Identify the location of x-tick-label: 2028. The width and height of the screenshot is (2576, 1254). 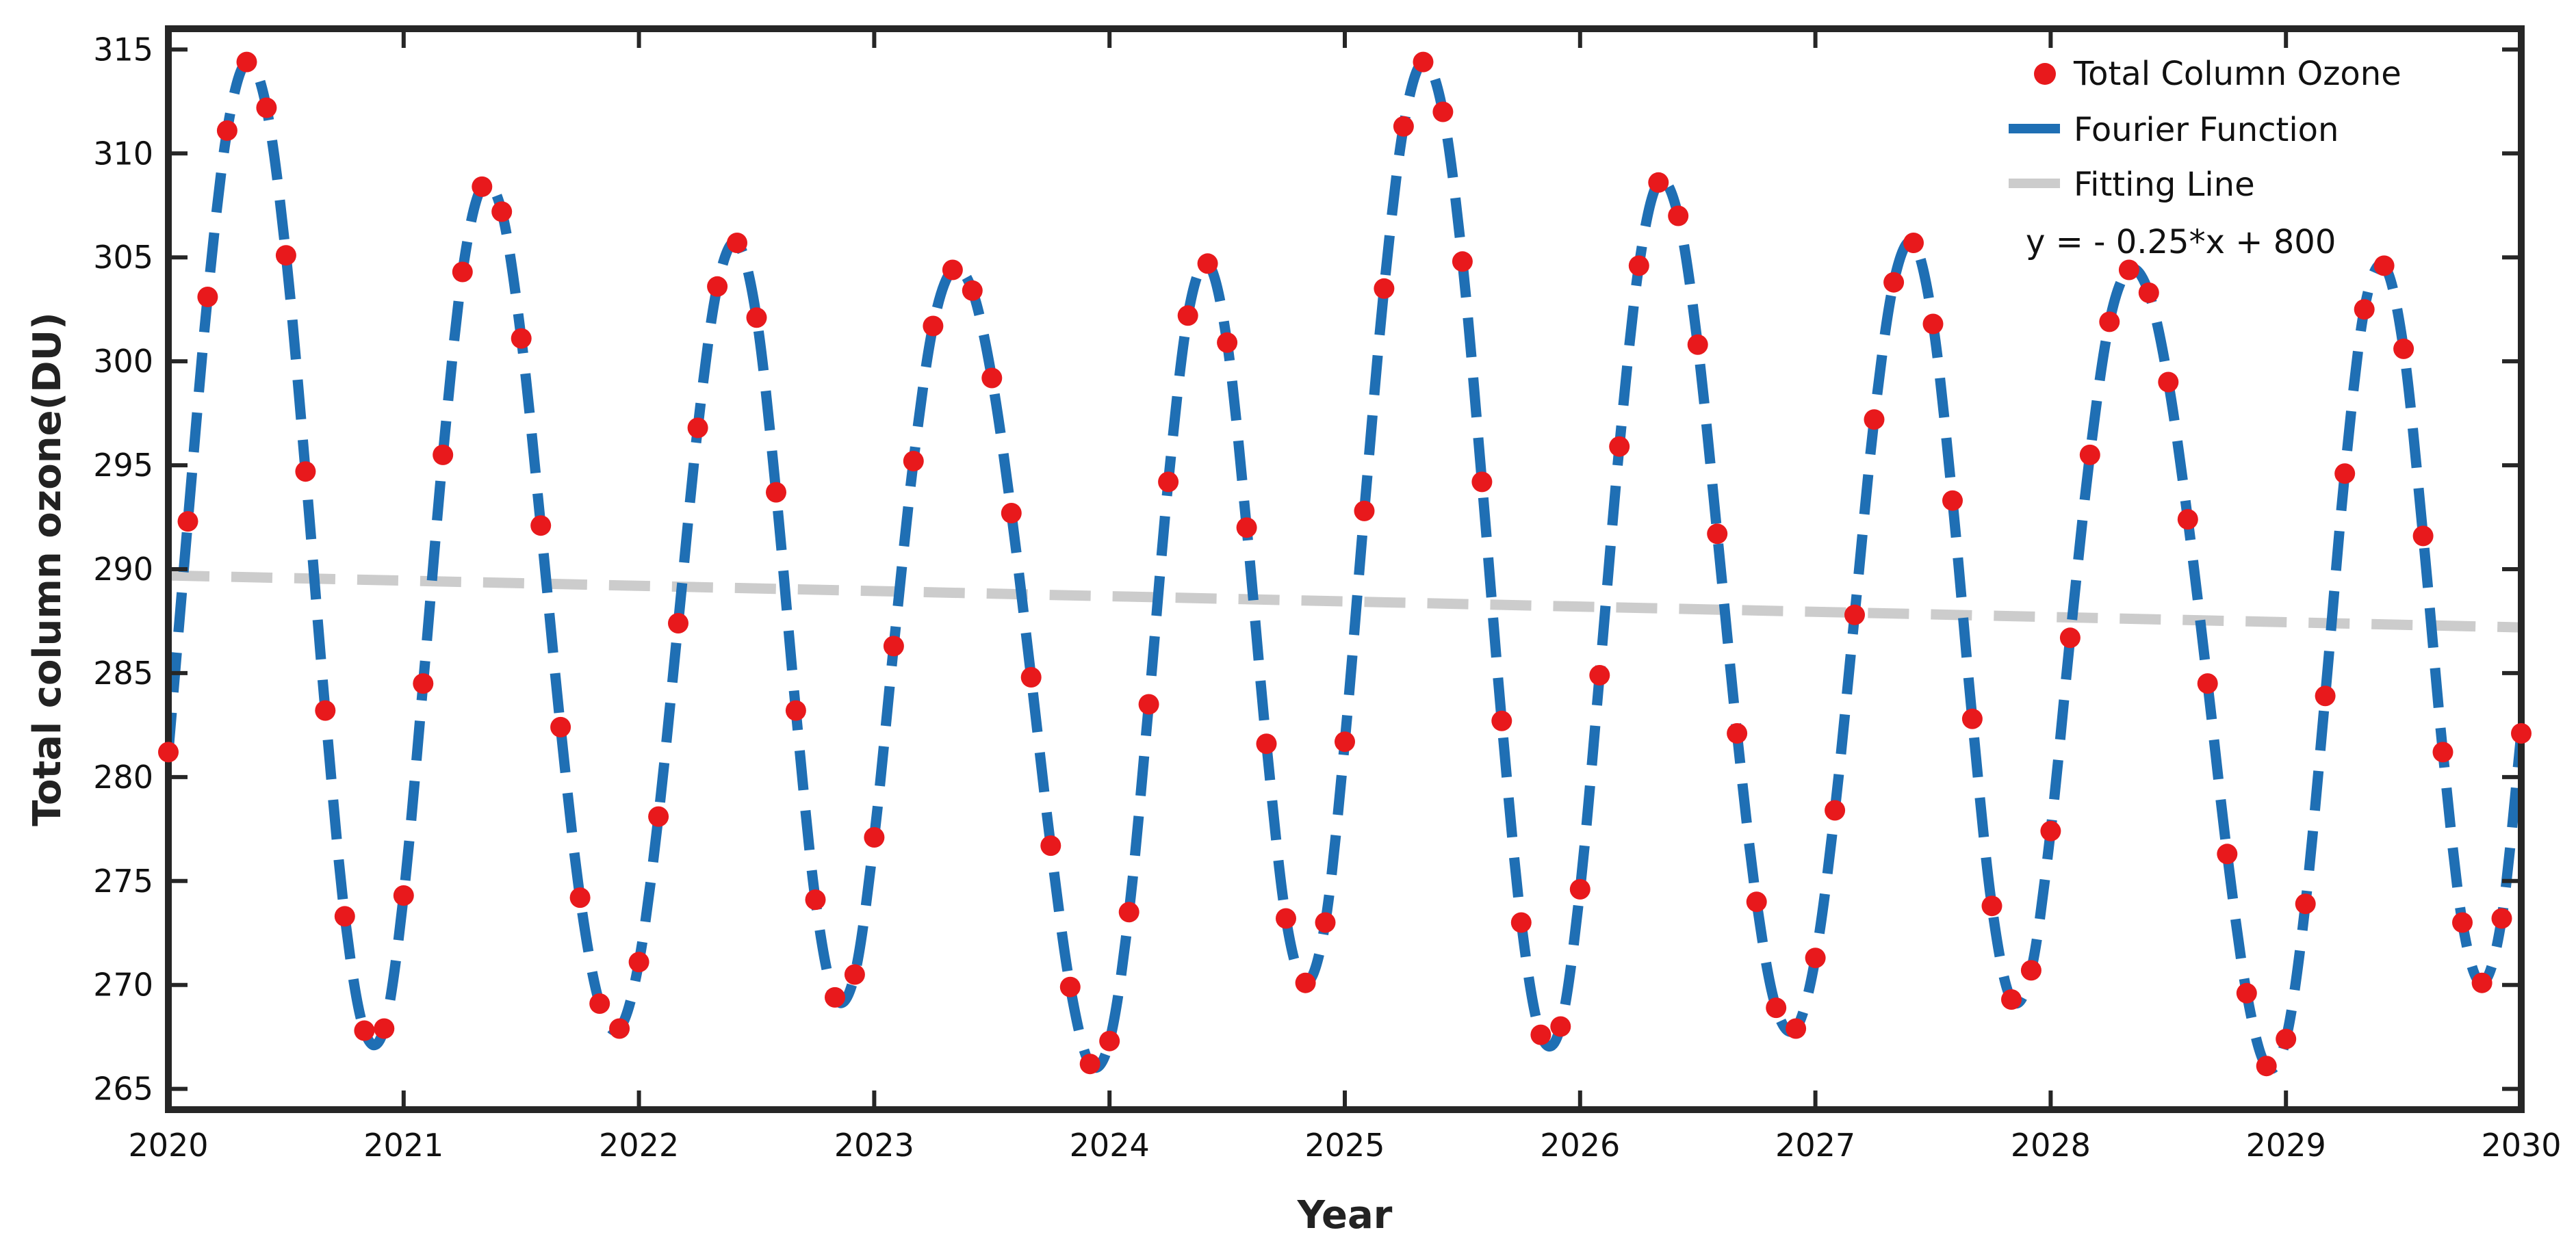
(2051, 1145).